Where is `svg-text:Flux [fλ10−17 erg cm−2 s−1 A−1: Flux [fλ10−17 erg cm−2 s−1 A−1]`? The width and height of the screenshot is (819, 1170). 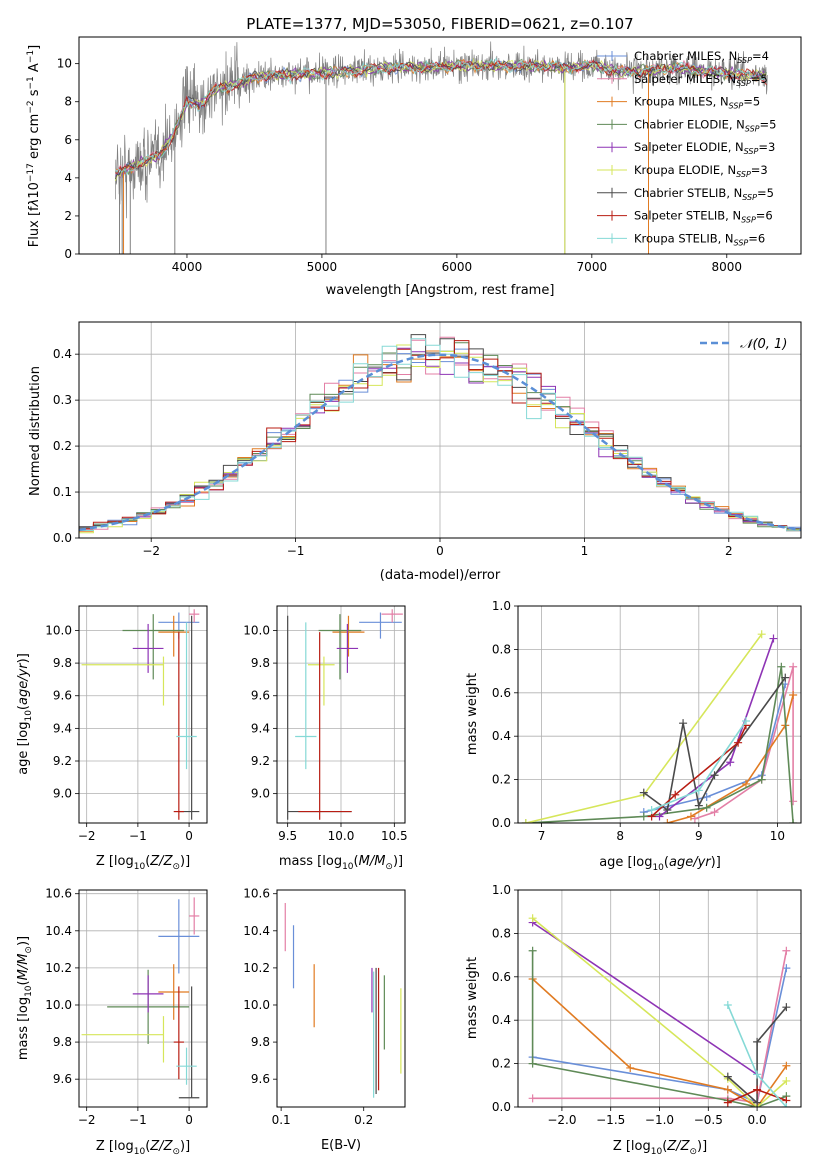
svg-text:Flux [fλ10−17 erg cm−2 s−1 A−1: Flux [fλ10−17 erg cm−2 s−1 A−1] is located at coordinates (34, 146).